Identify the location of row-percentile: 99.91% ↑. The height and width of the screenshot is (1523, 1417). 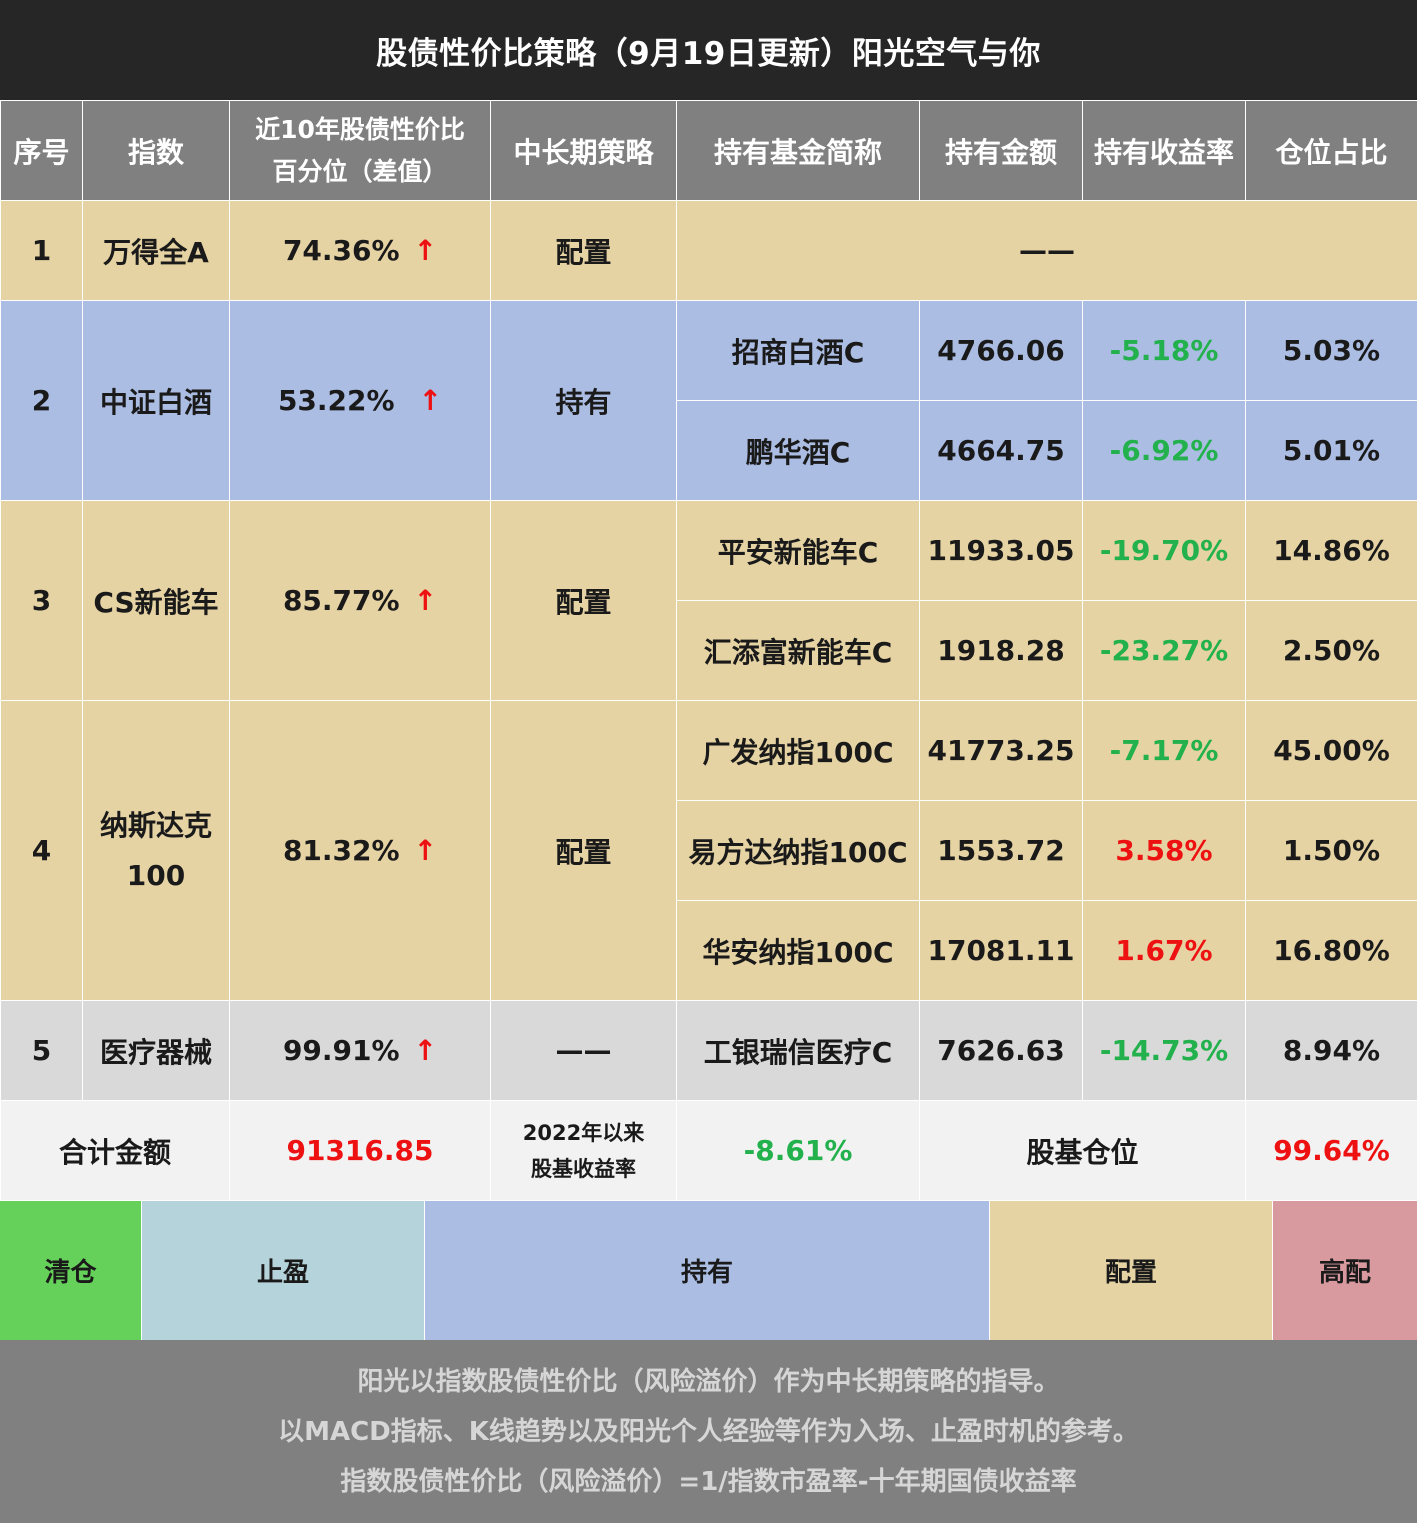
(360, 1050).